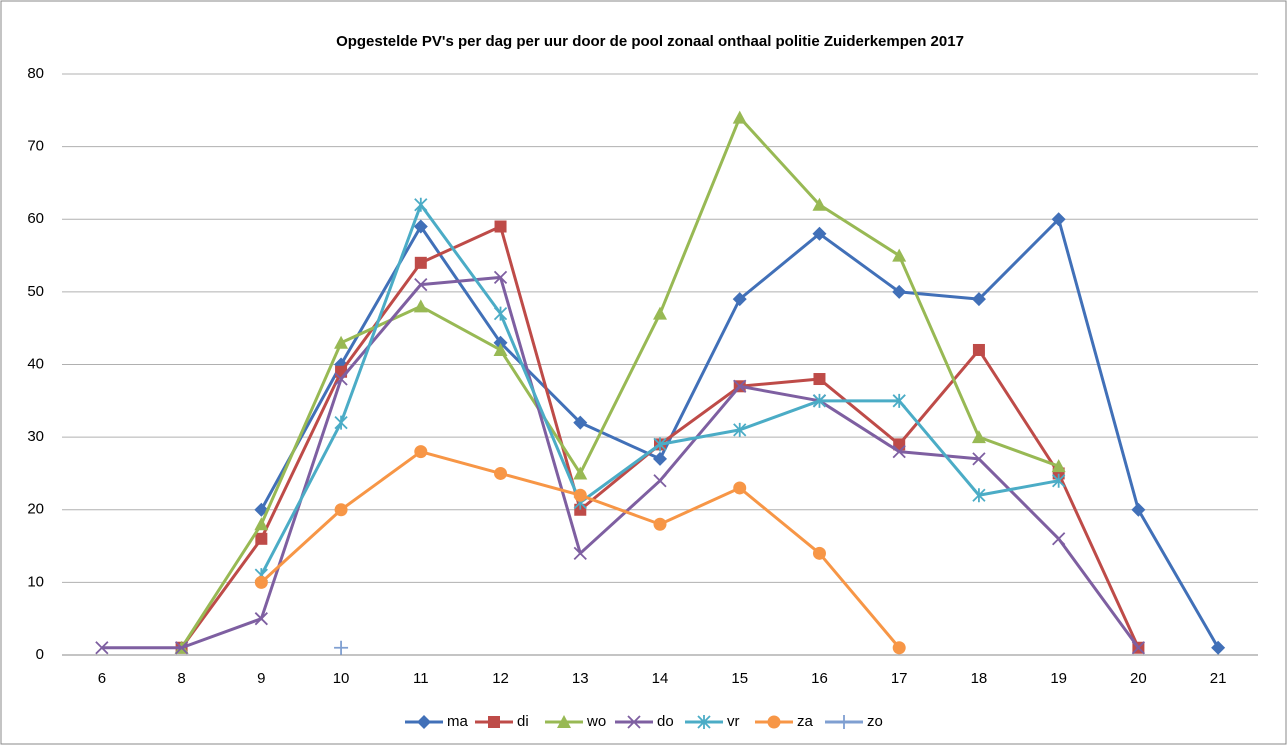 Image resolution: width=1288 pixels, height=751 pixels. Describe the element at coordinates (875, 721) in the screenshot. I see `legend-label: zo` at that location.